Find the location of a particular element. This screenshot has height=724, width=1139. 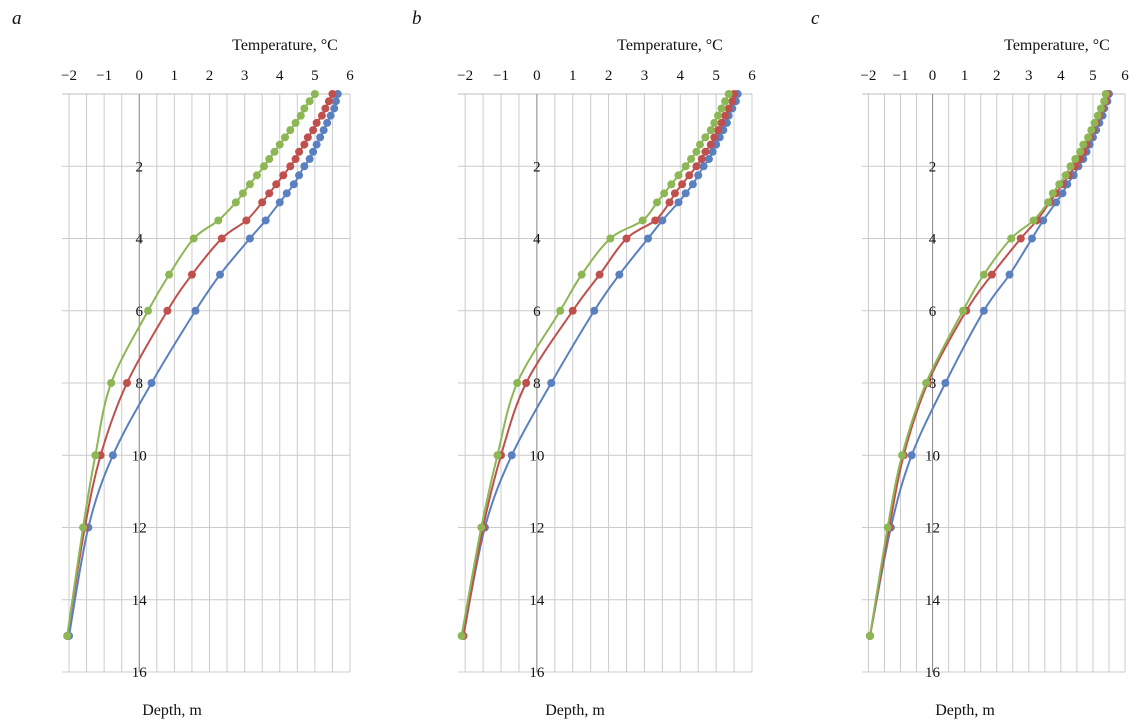

y-tick-label: 6 is located at coordinates (140, 312).